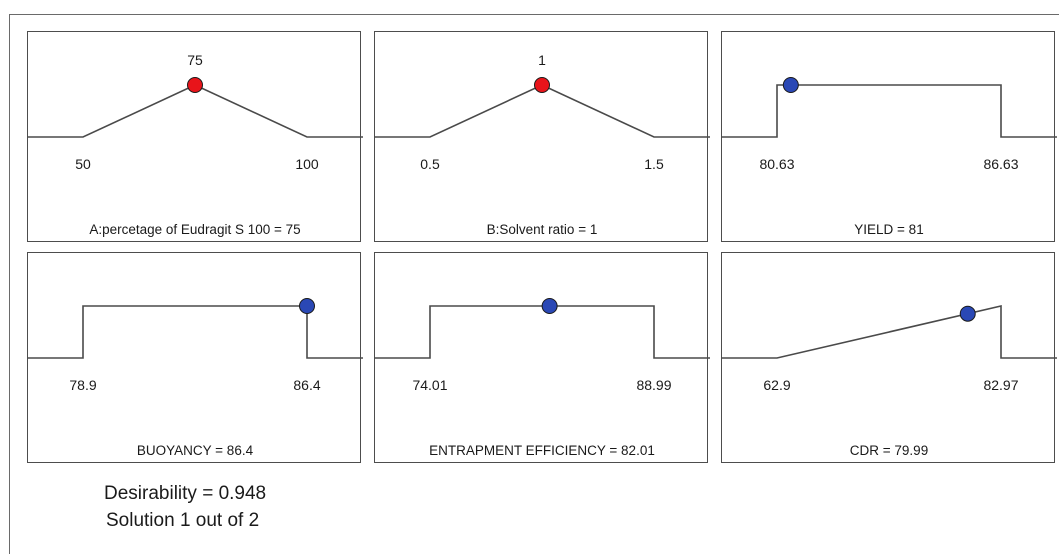  I want to click on range-high-label: 86.4, so click(306, 385).